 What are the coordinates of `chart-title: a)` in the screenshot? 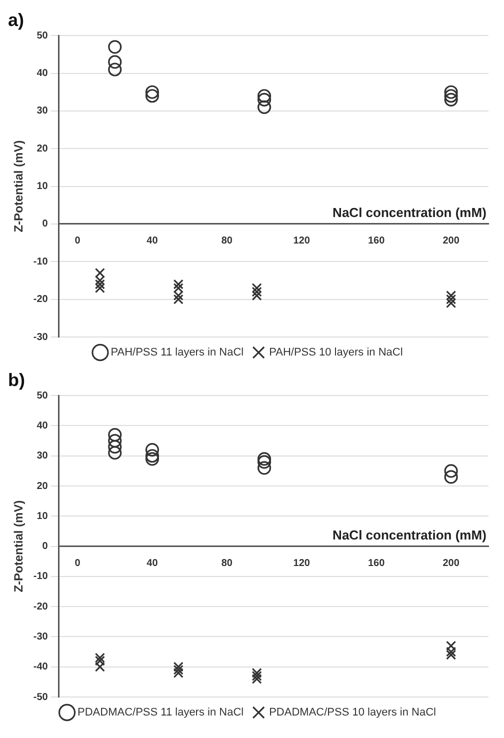 It's located at (16, 20).